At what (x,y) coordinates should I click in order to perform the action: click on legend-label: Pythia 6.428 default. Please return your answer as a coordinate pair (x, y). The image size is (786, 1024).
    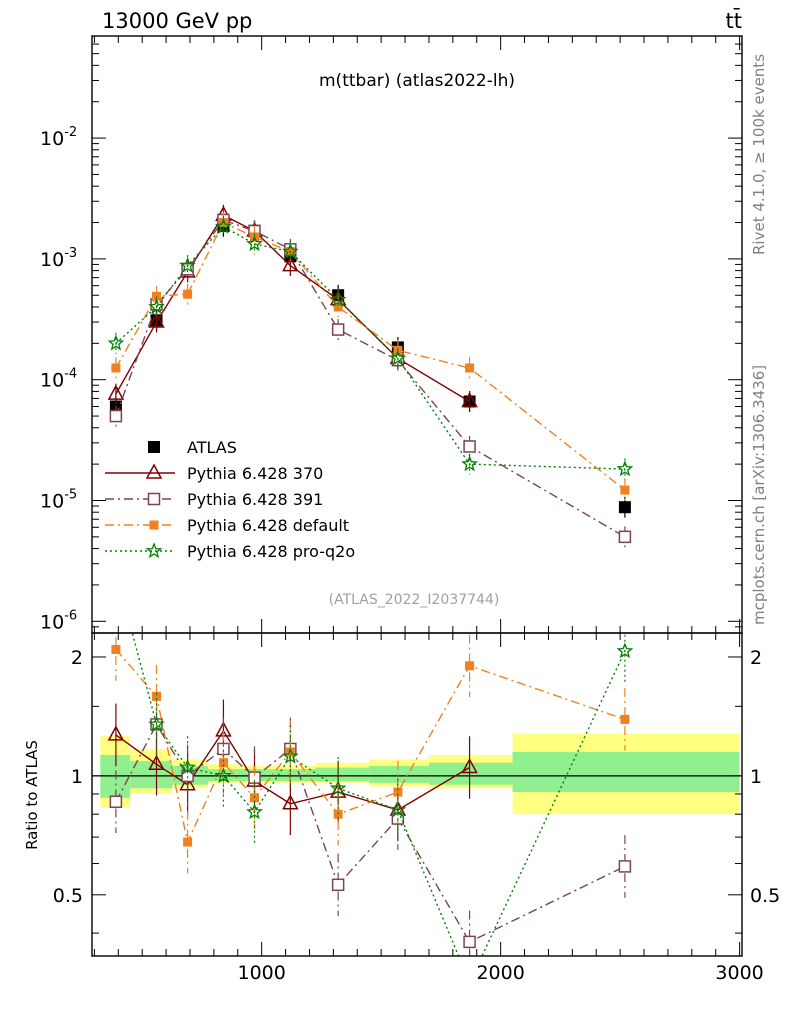
    Looking at the image, I should click on (268, 525).